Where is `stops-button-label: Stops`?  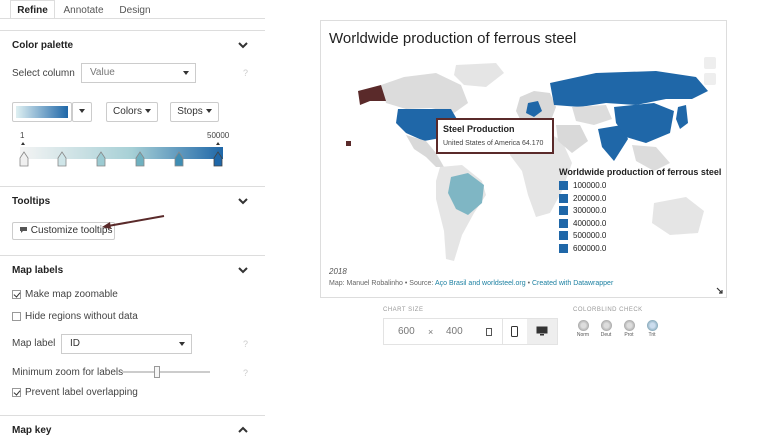 stops-button-label: Stops is located at coordinates (190, 111).